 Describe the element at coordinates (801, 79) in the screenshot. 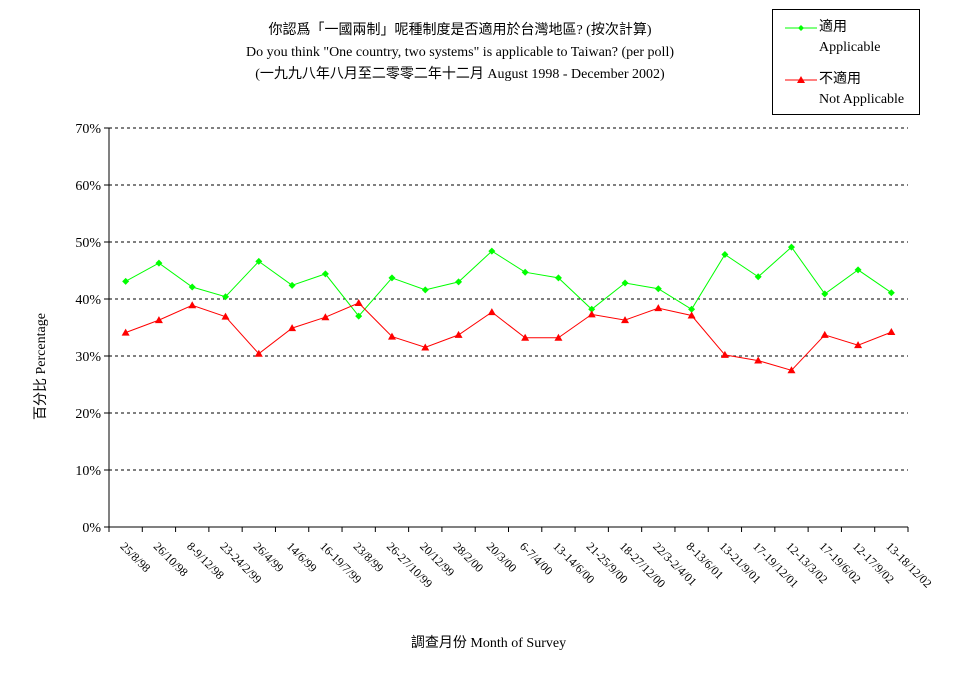

I see `legend-swatch-not-applicable` at that location.